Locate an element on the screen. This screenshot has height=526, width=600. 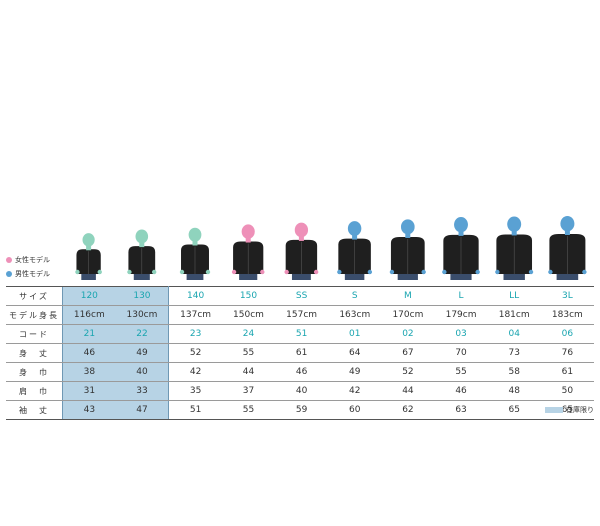
table-cell: 21 is located at coordinates (88, 334).